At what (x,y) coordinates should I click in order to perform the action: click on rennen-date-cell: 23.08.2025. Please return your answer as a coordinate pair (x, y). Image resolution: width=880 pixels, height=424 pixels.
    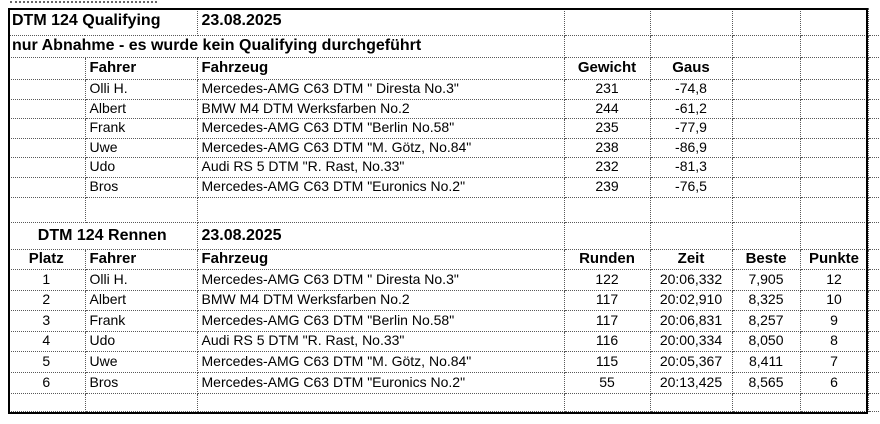
    Looking at the image, I should click on (381, 236).